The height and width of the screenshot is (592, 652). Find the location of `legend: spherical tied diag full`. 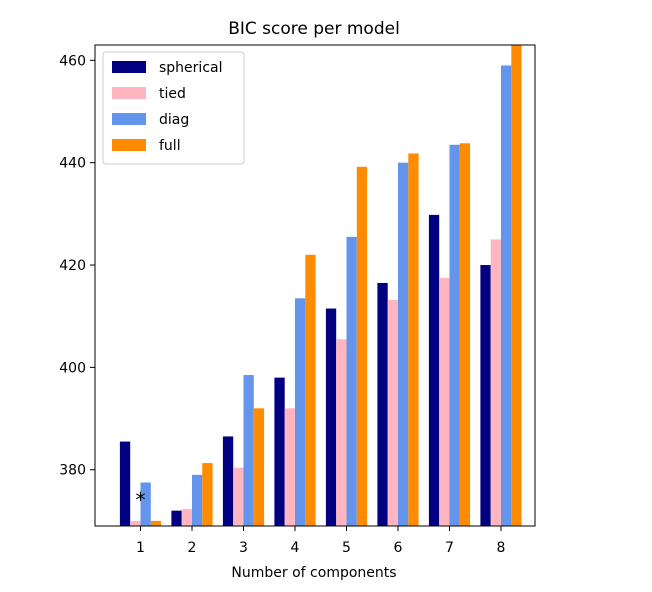

legend: spherical tied diag full is located at coordinates (173, 108).